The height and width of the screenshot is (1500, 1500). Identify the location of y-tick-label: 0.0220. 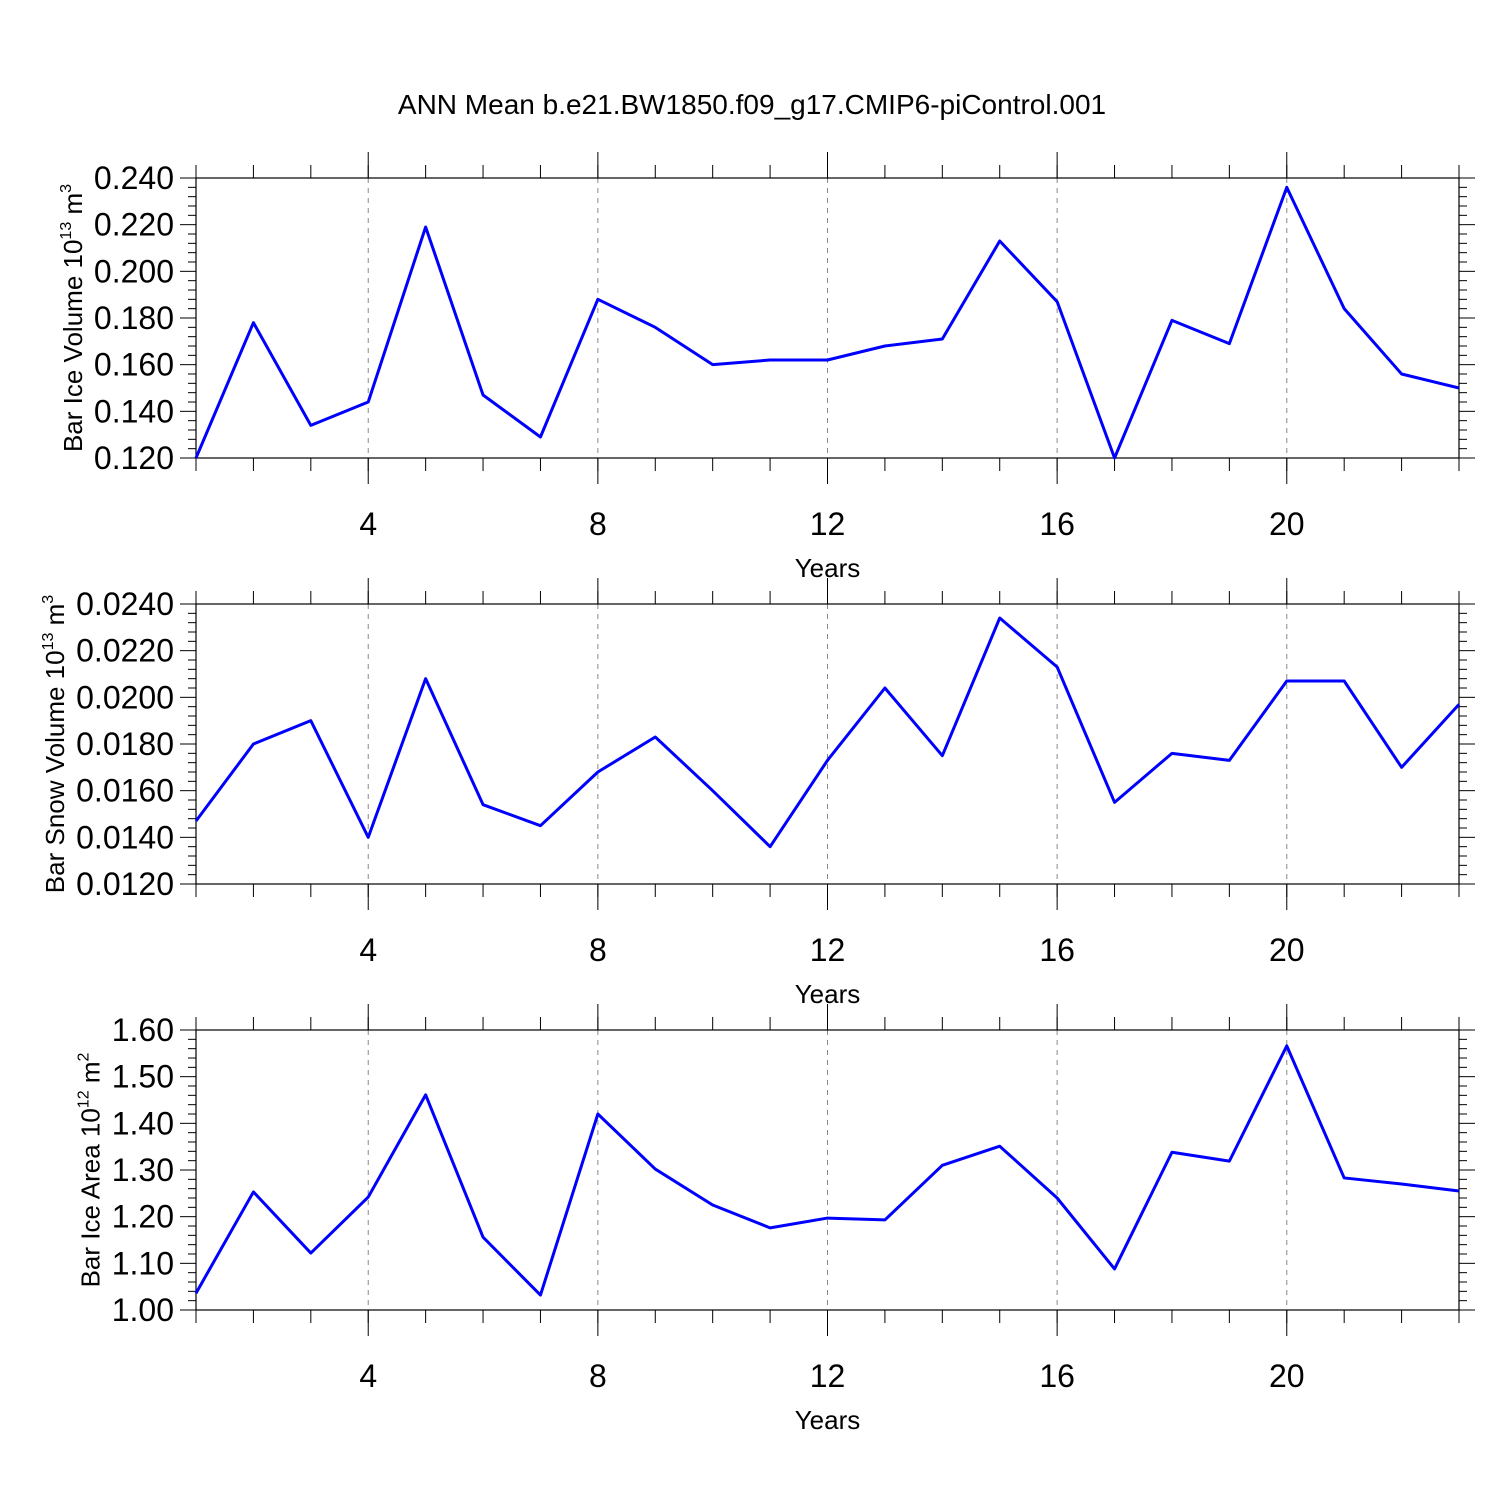
(125, 651).